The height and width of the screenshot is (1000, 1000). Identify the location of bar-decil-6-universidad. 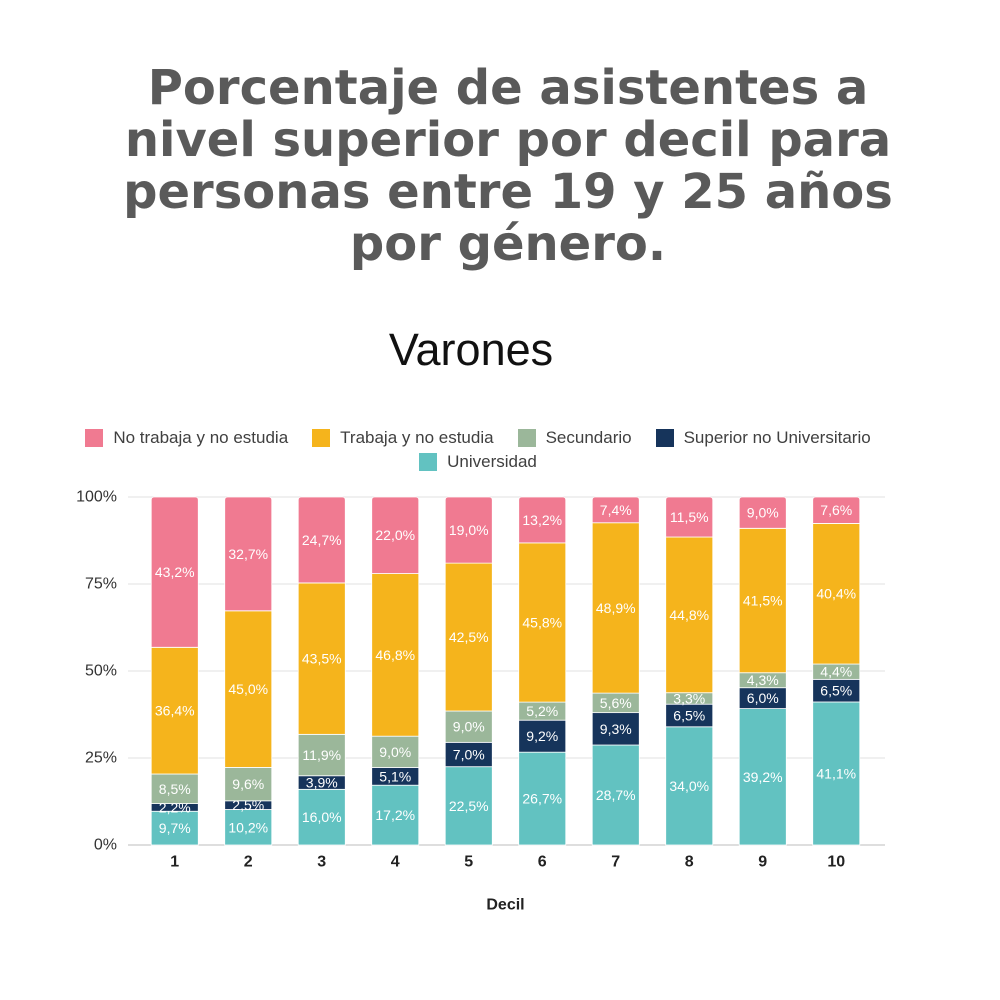
(542, 798).